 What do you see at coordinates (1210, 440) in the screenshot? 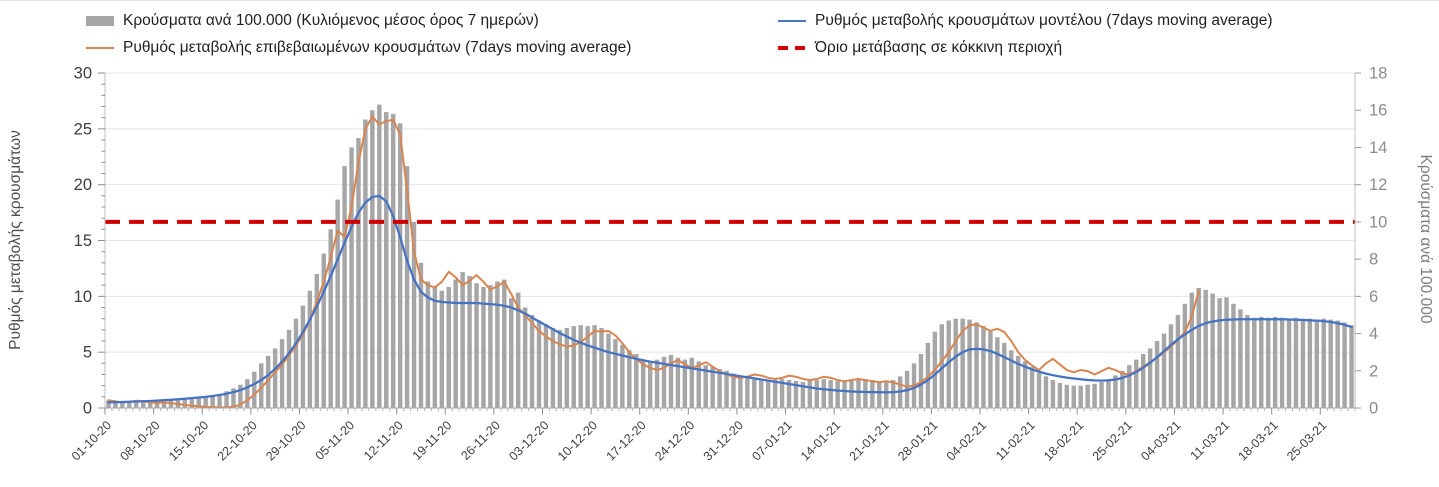
I see `x-tick-label: 11-03-21` at bounding box center [1210, 440].